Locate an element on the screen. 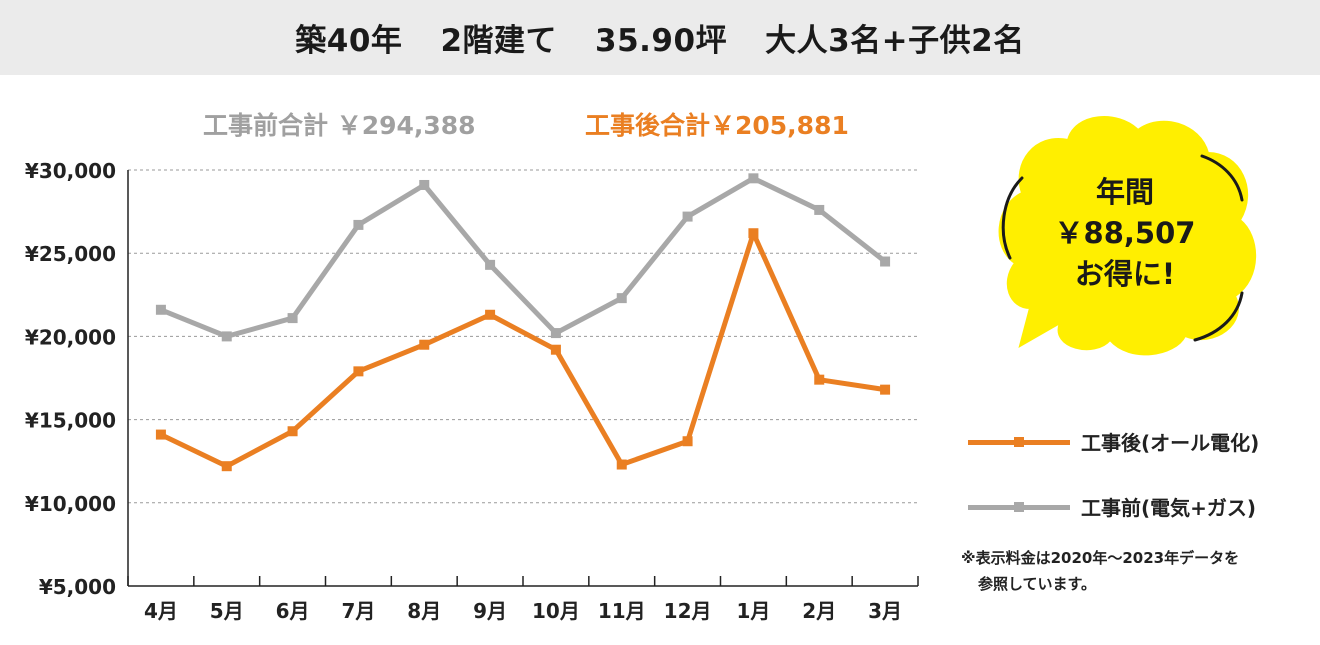 This screenshot has height=645, width=1320. legend-marker-after is located at coordinates (1019, 442).